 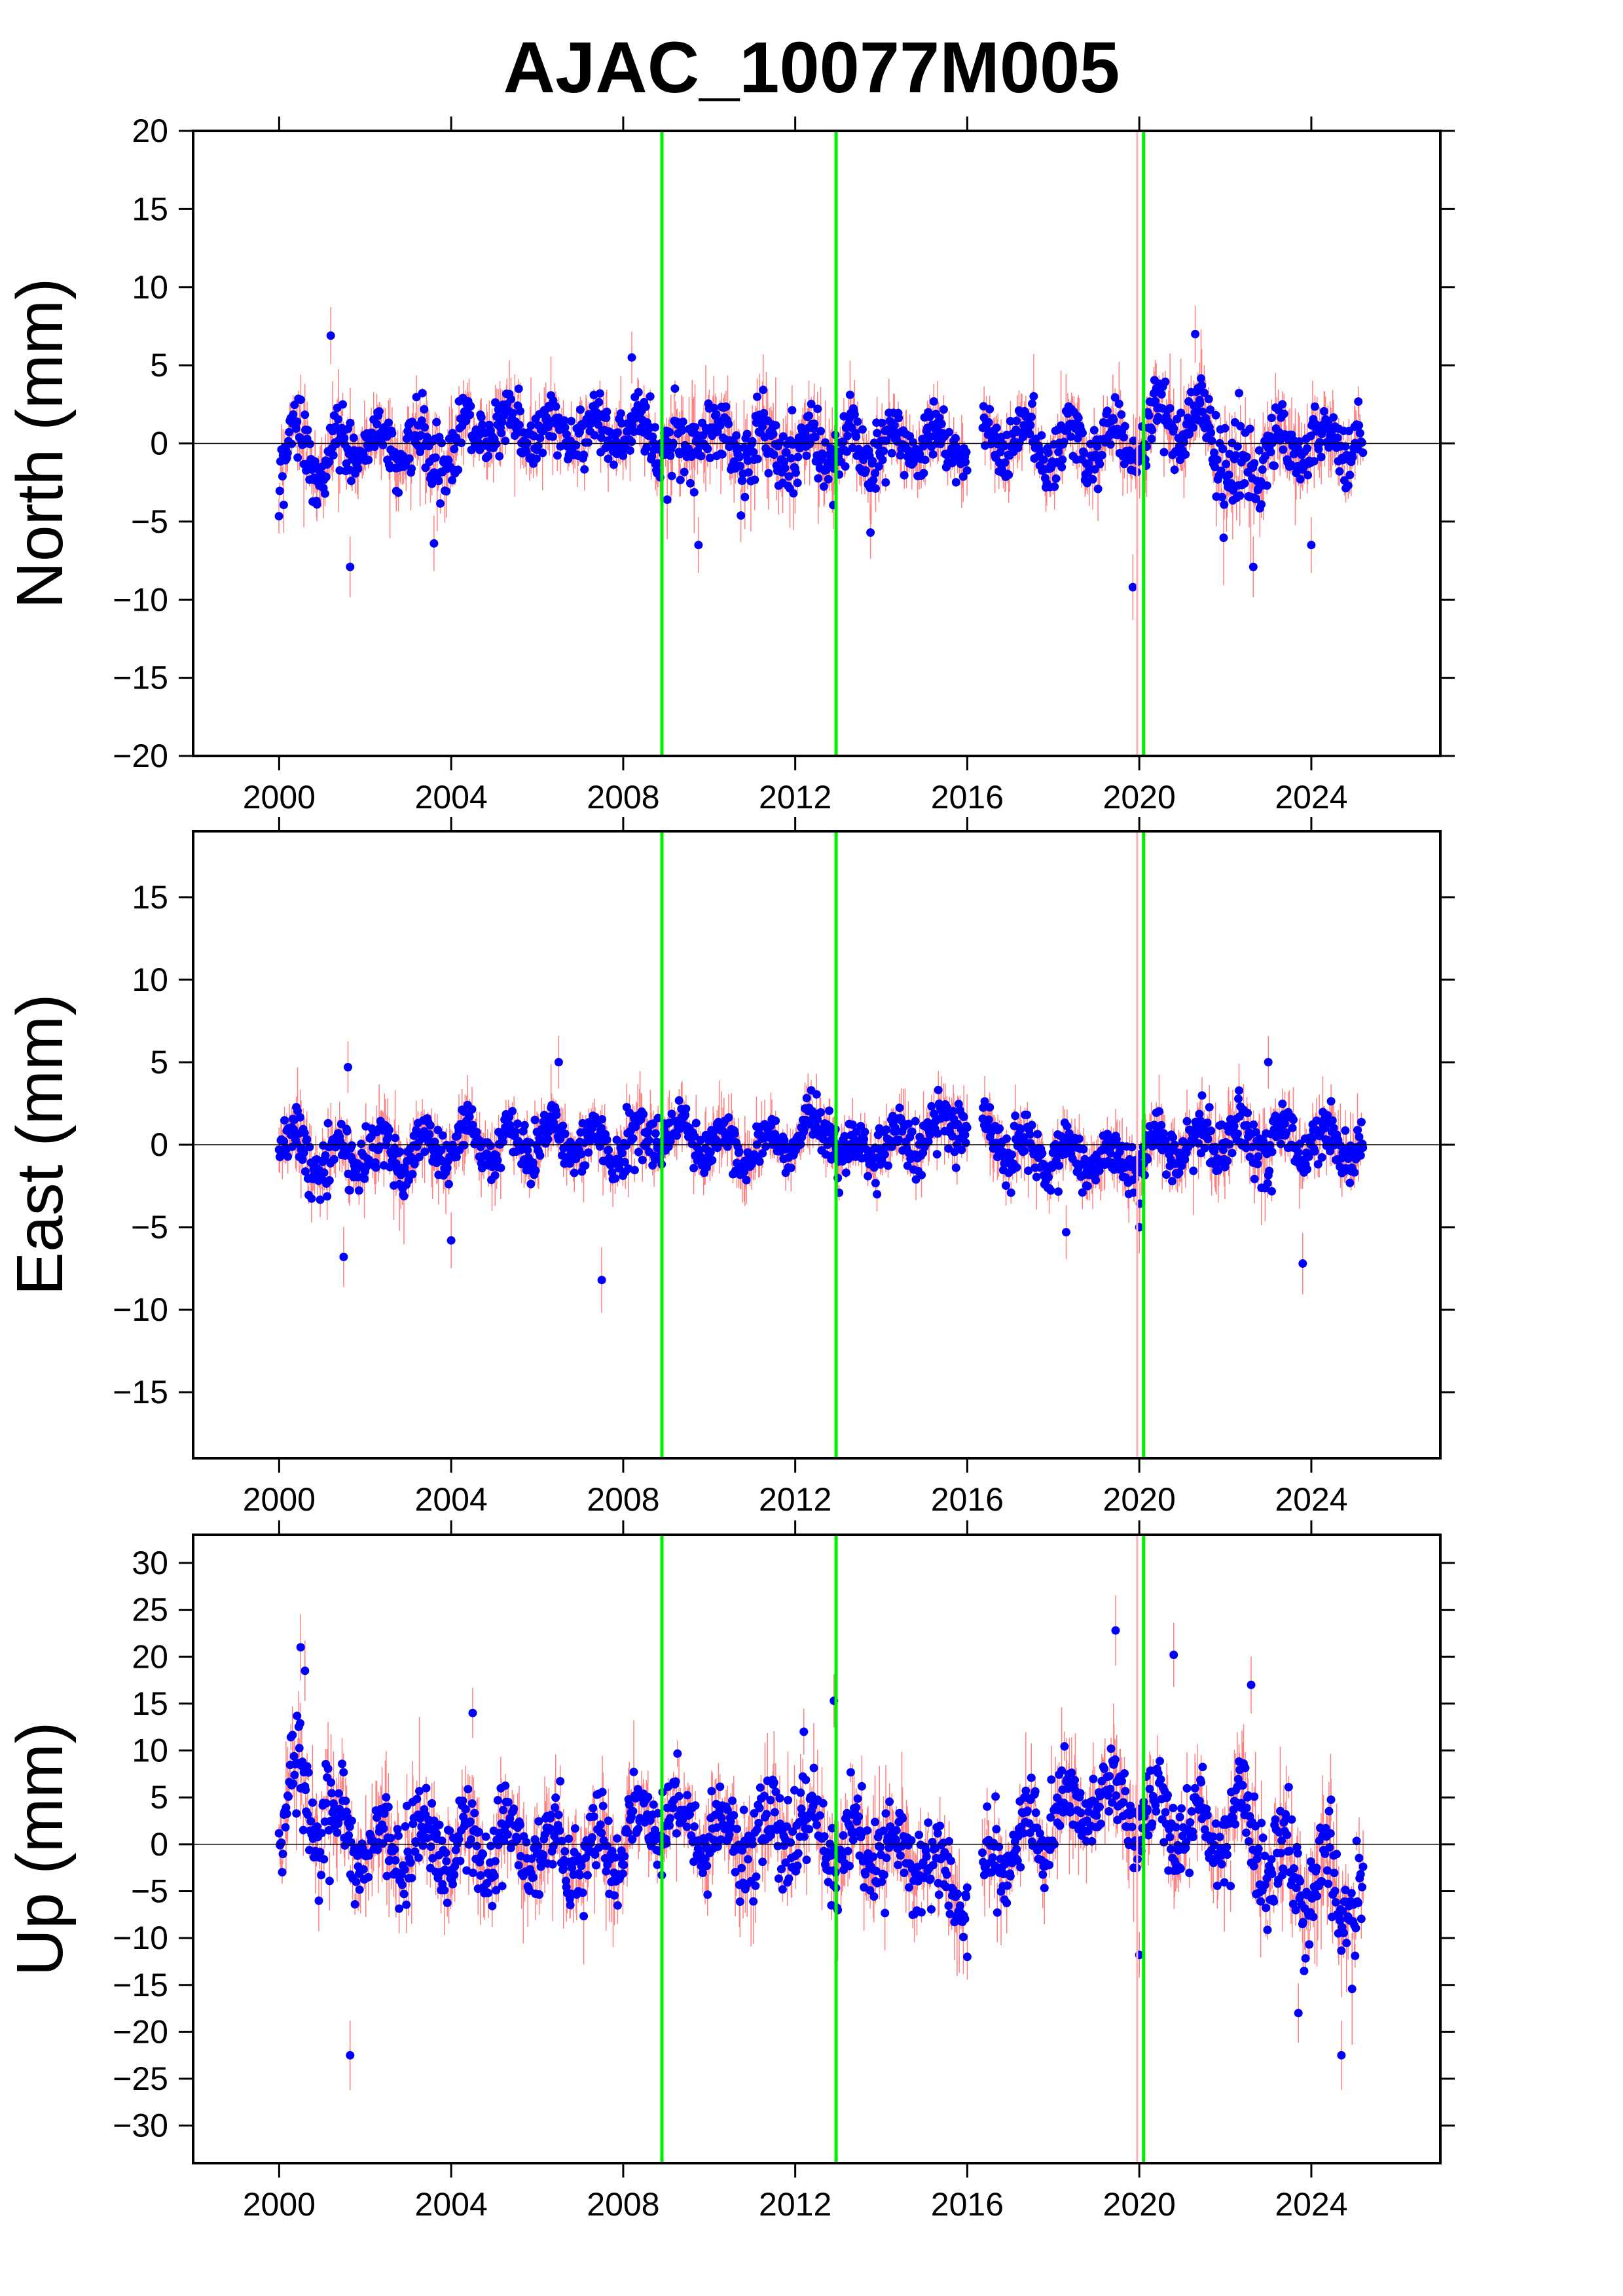 I want to click on x-tick-label: 2012, so click(x=795, y=797).